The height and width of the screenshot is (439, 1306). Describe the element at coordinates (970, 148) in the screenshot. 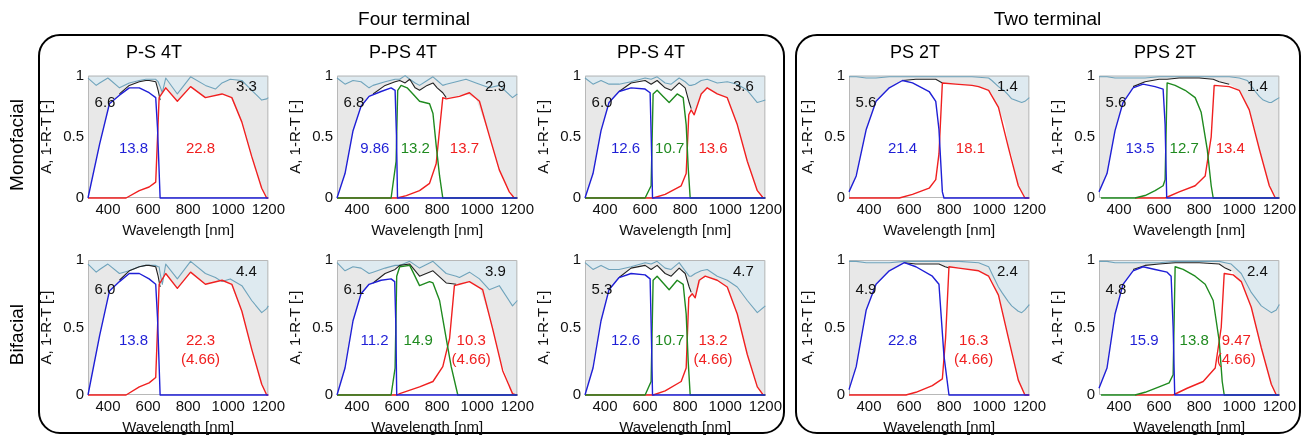

I see `series-label: 18.1` at that location.